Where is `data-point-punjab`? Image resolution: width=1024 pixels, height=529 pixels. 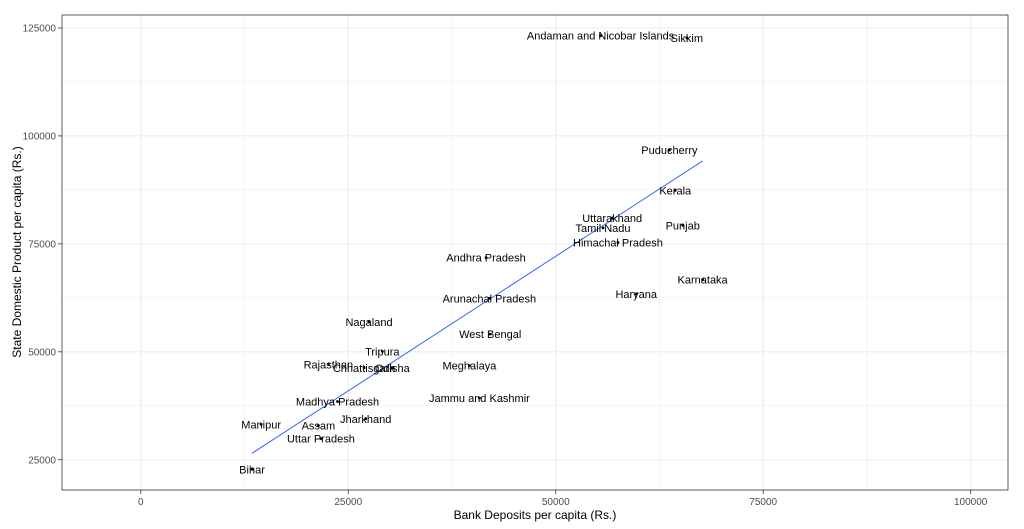
data-point-punjab is located at coordinates (683, 225).